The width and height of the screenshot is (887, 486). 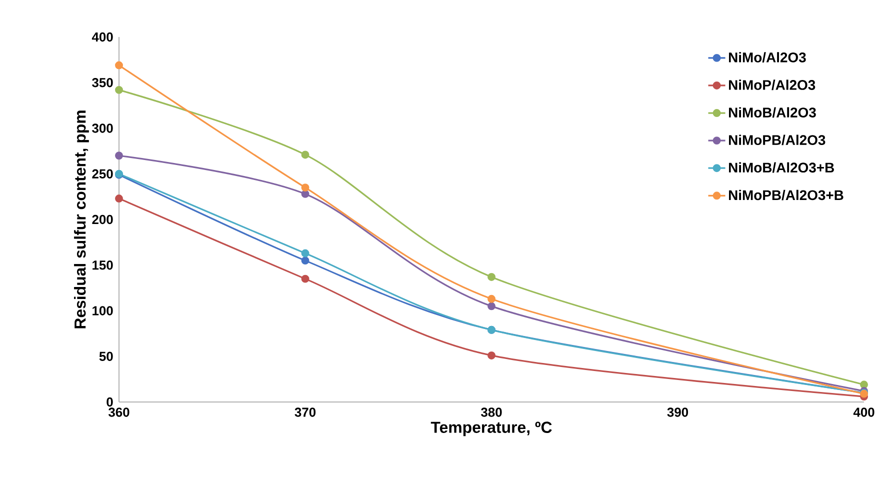 What do you see at coordinates (491, 429) in the screenshot?
I see `x-axis-title: Temperature, ºC` at bounding box center [491, 429].